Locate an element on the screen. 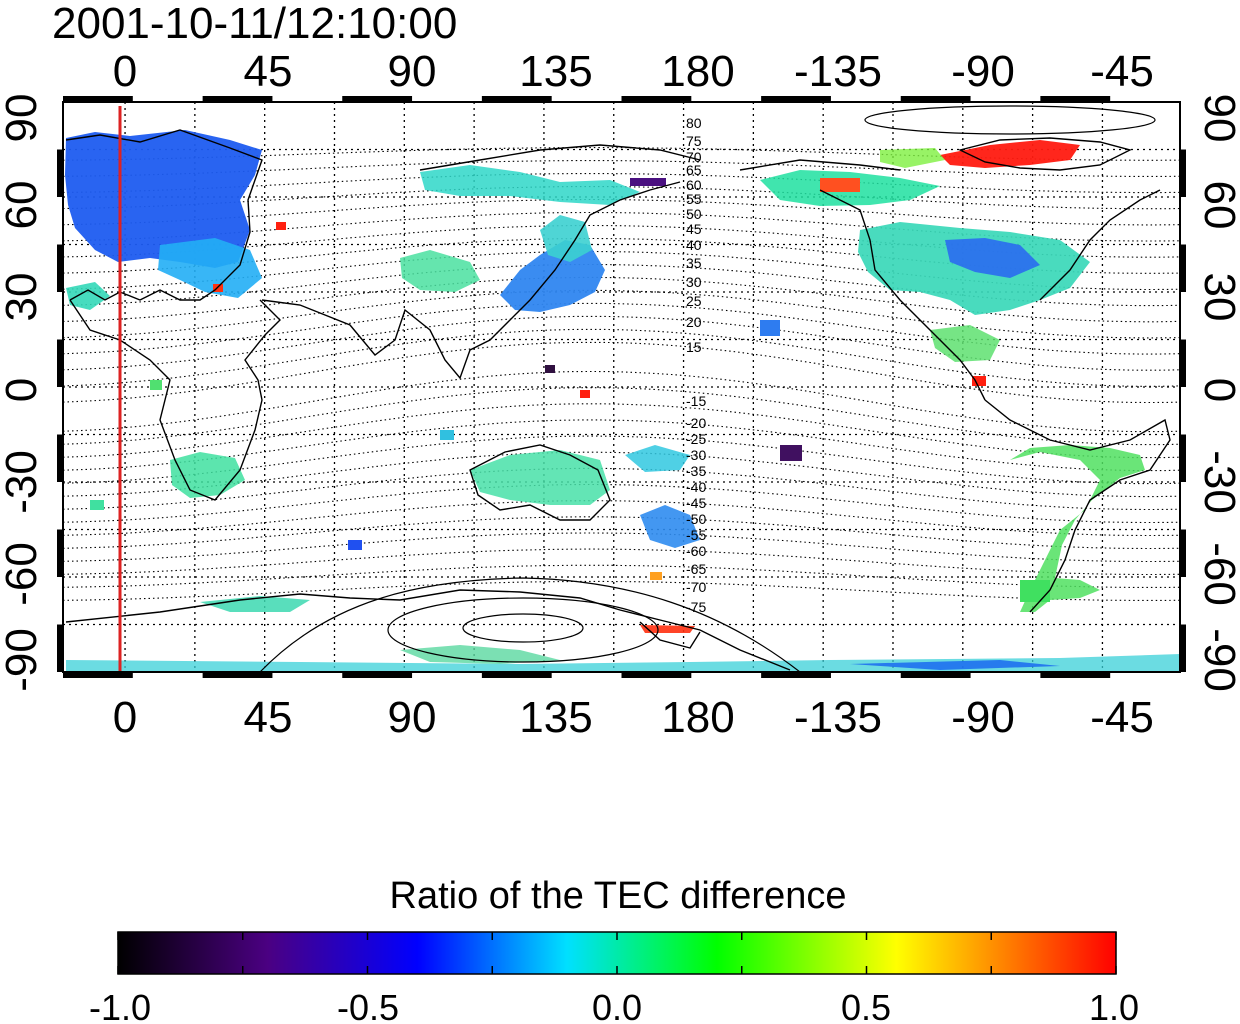 Image resolution: width=1240 pixels, height=1024 pixels. data-patch-china is located at coordinates (440, 271).